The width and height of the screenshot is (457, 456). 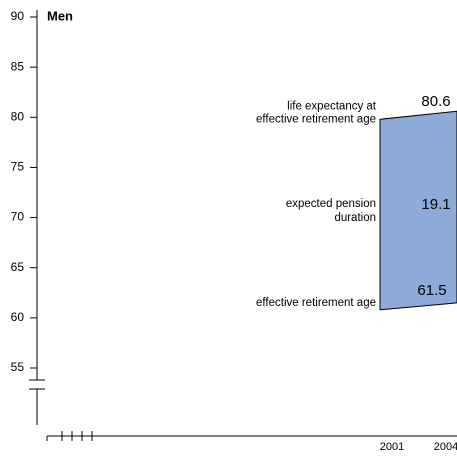 I want to click on y-tick-label: 60, so click(x=18, y=317).